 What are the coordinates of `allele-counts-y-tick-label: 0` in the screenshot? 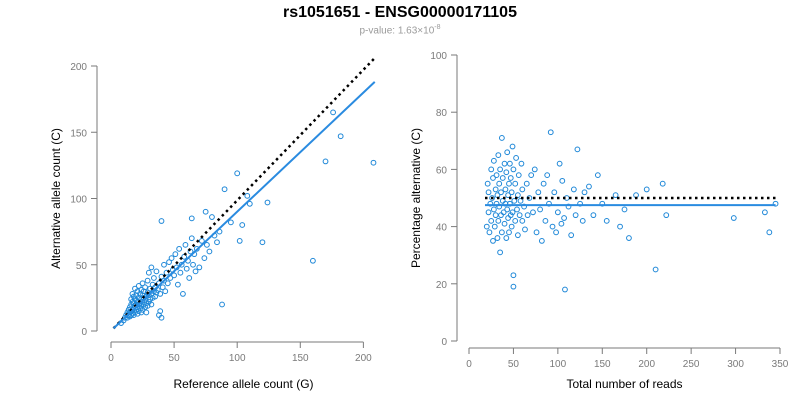 It's located at (84, 332).